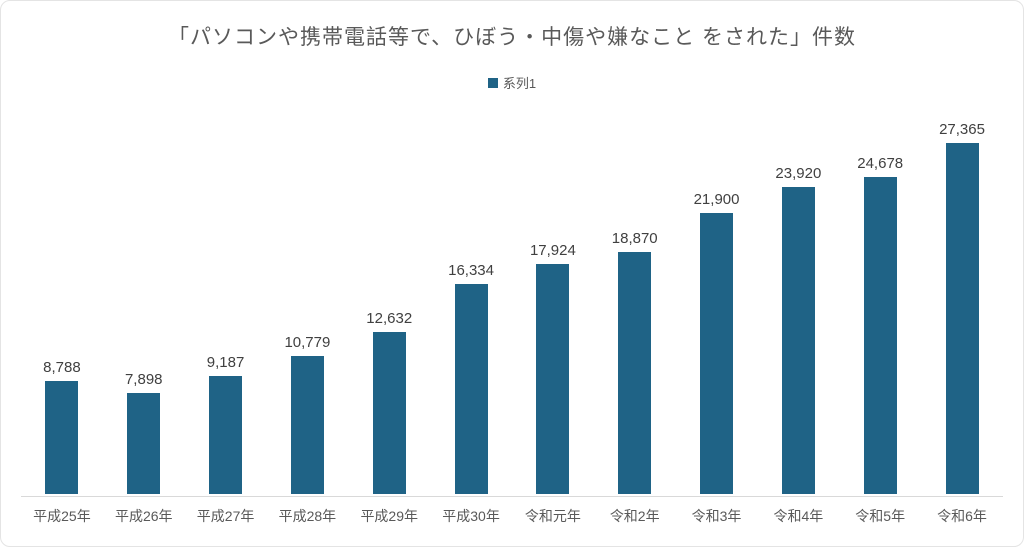 The image size is (1024, 547). Describe the element at coordinates (62, 367) in the screenshot. I see `bar-value-label: 8,788` at that location.